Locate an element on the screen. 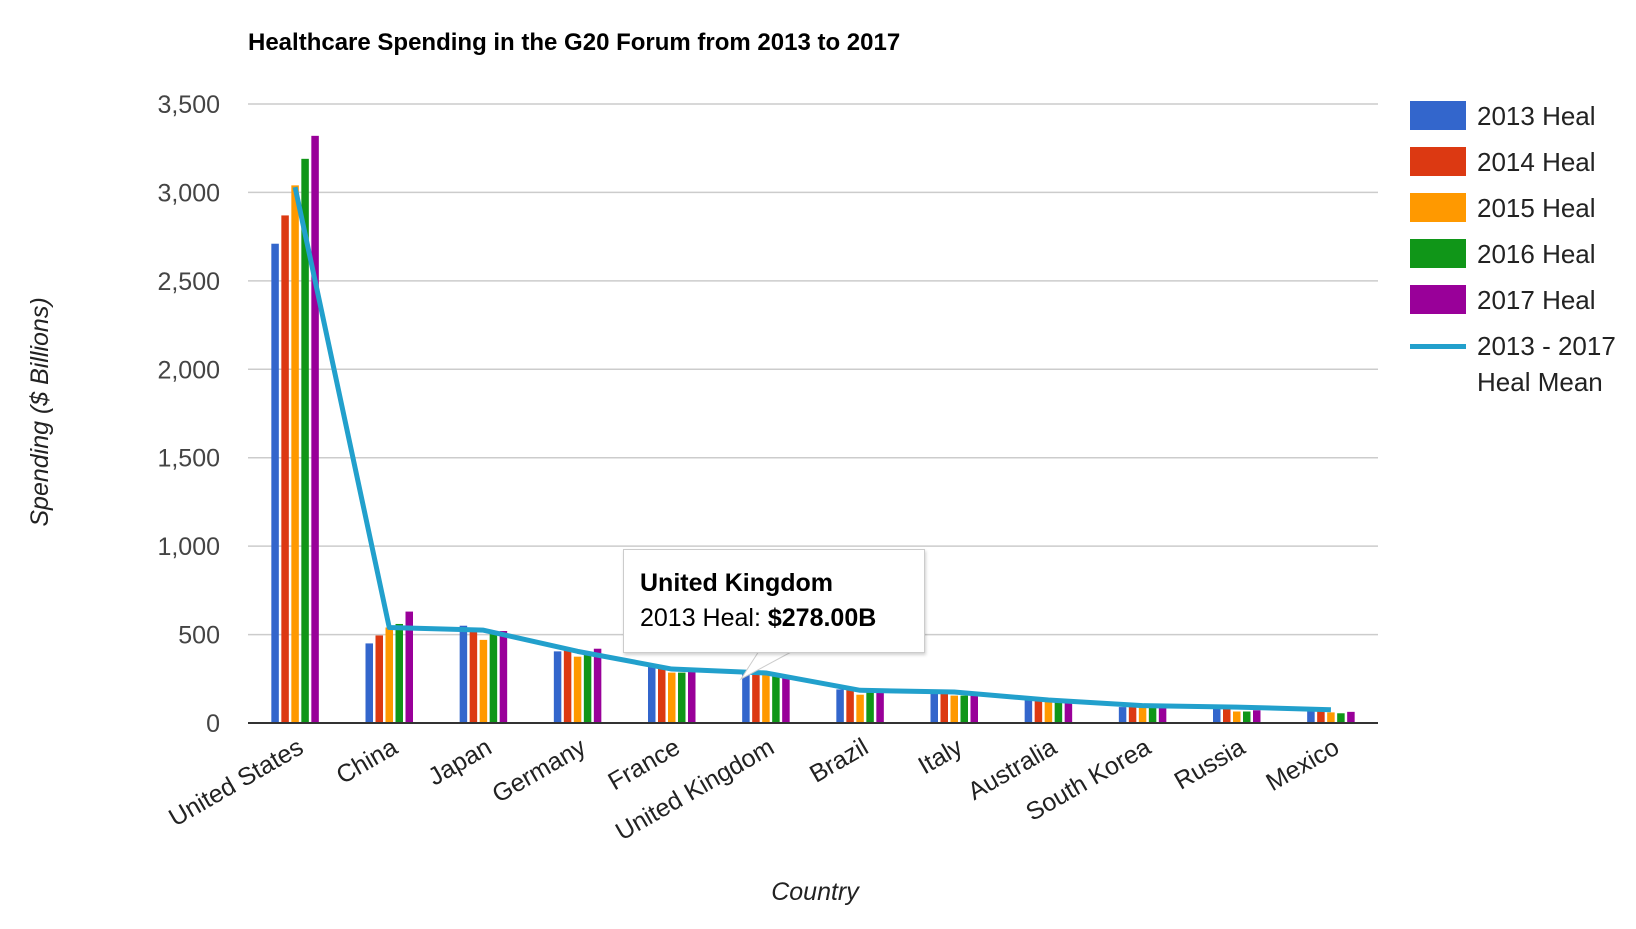 This screenshot has width=1636, height=929. legend-item: 2013 - 2017 Heal Mean is located at coordinates (1513, 364).